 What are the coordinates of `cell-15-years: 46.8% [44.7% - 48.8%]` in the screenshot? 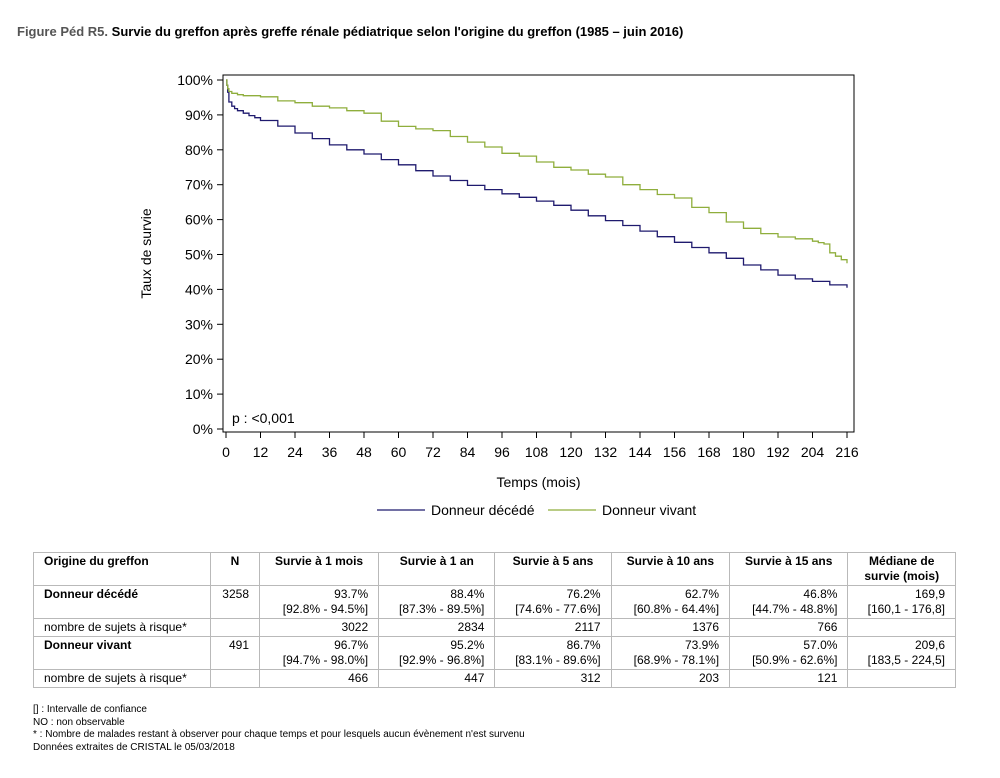 It's located at (789, 602).